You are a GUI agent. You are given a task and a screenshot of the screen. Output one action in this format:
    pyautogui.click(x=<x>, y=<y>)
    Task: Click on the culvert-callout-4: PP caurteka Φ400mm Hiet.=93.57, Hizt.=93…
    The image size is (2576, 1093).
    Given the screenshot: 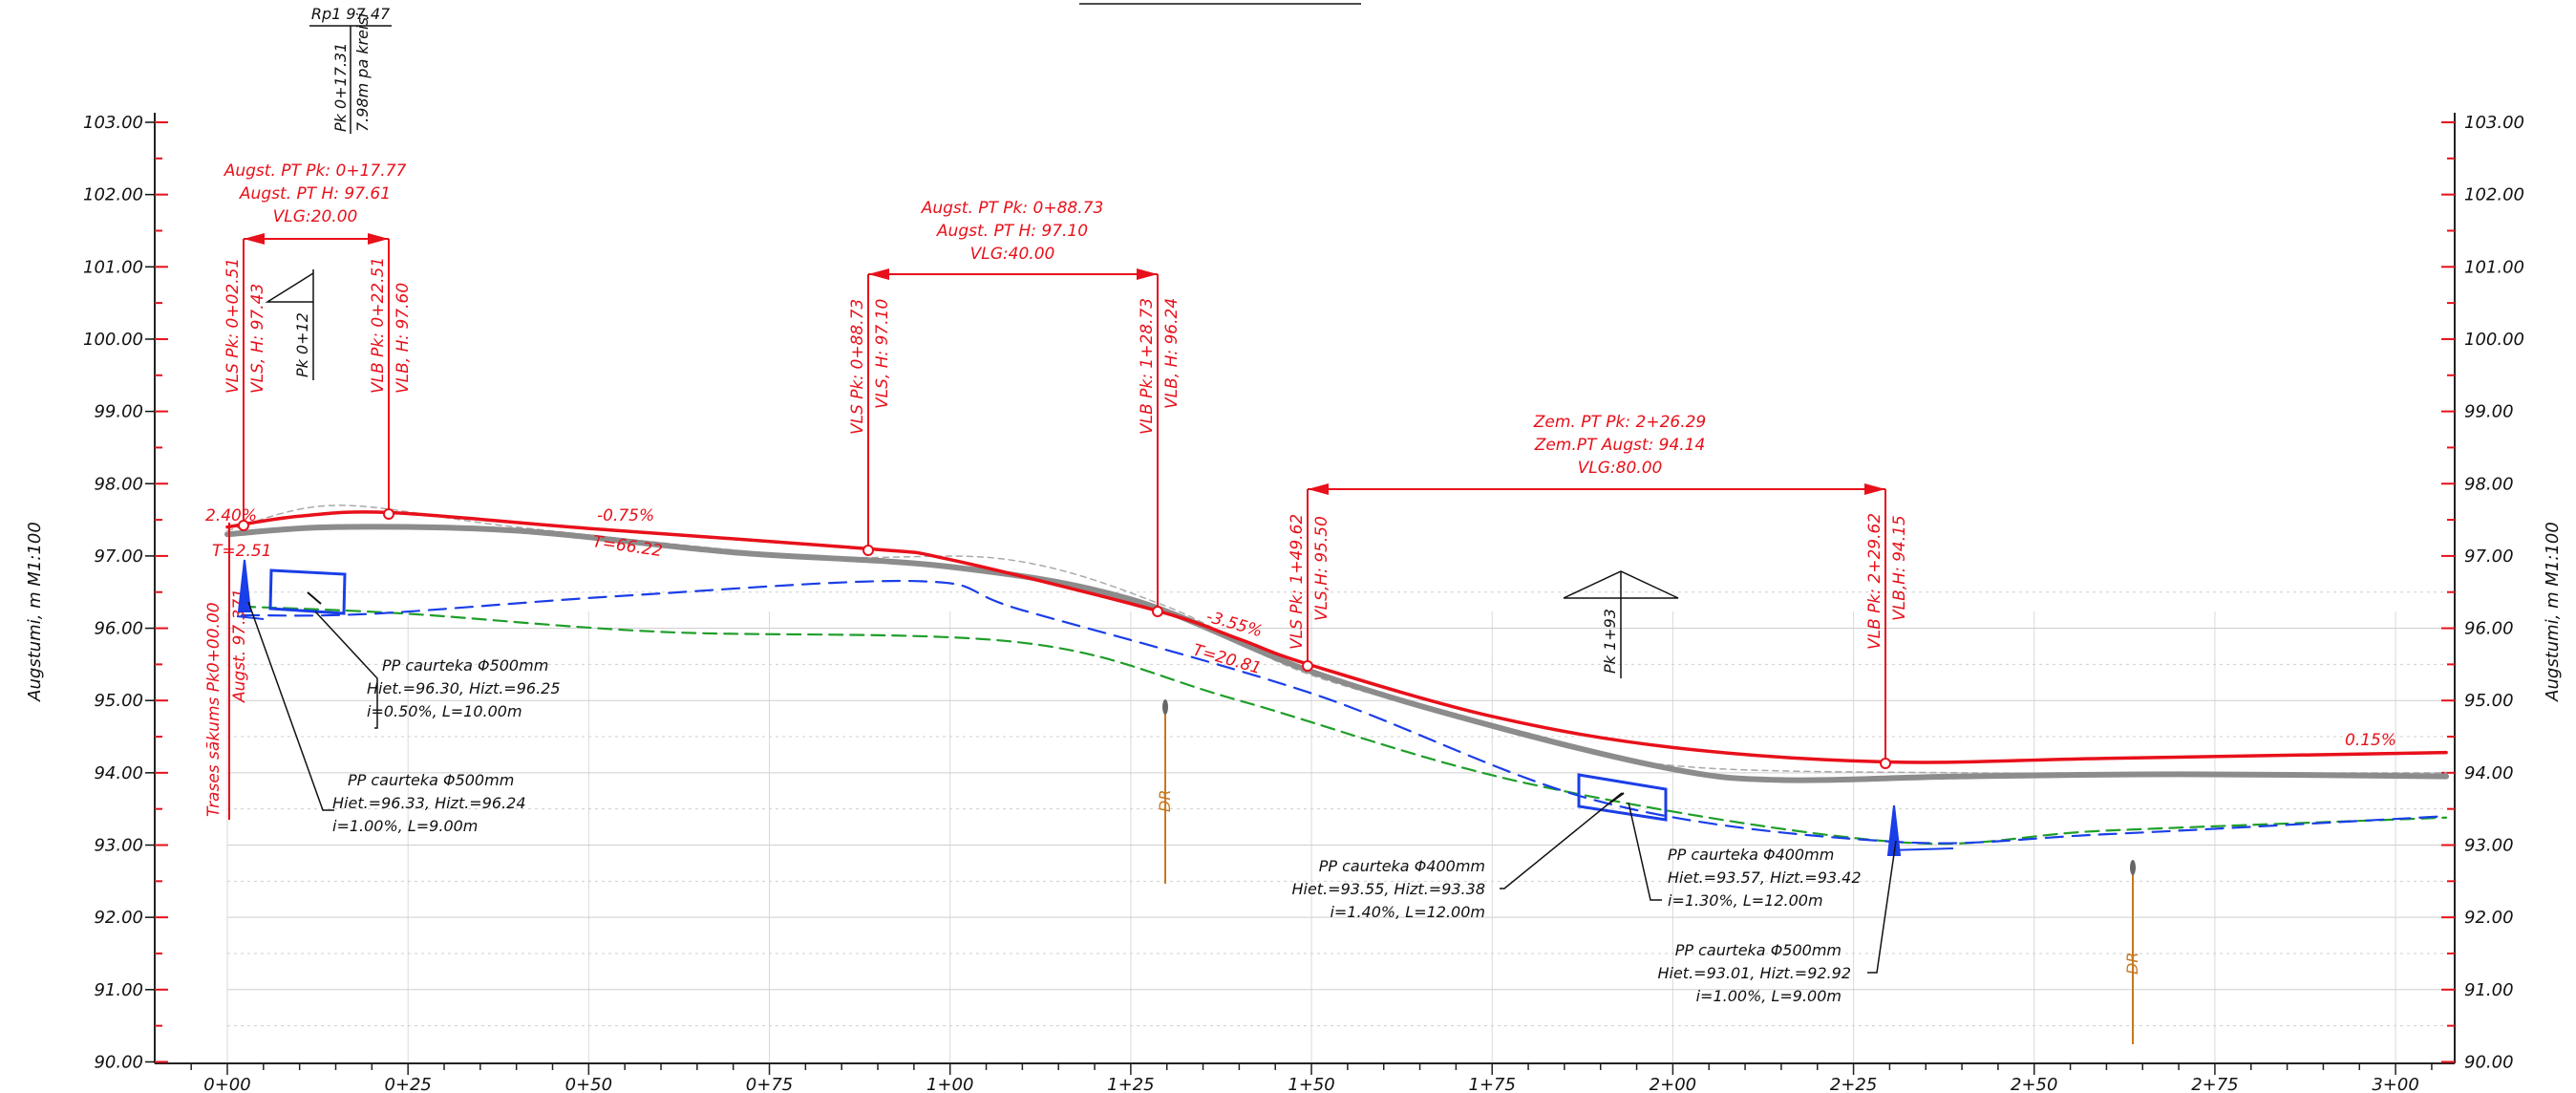 What is the action you would take?
    pyautogui.click(x=1765, y=878)
    